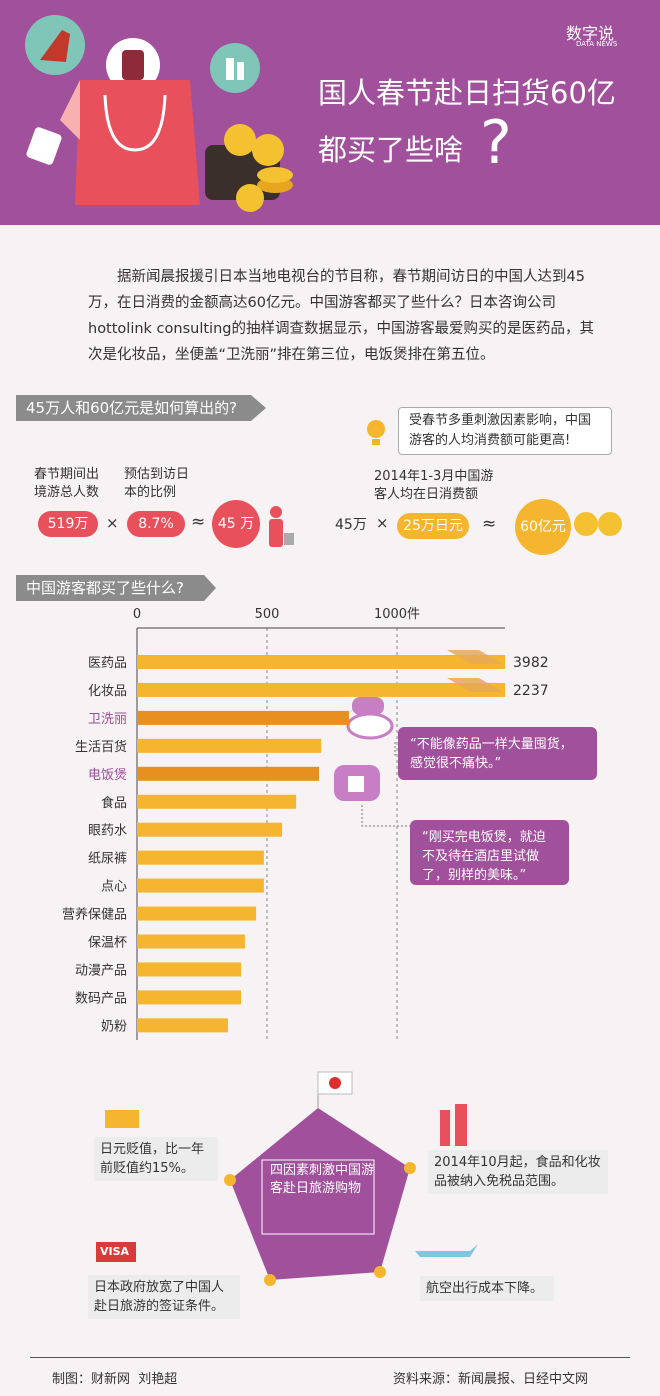 The height and width of the screenshot is (1396, 660). Describe the element at coordinates (137, 614) in the screenshot. I see `x-tick-label: 0` at that location.